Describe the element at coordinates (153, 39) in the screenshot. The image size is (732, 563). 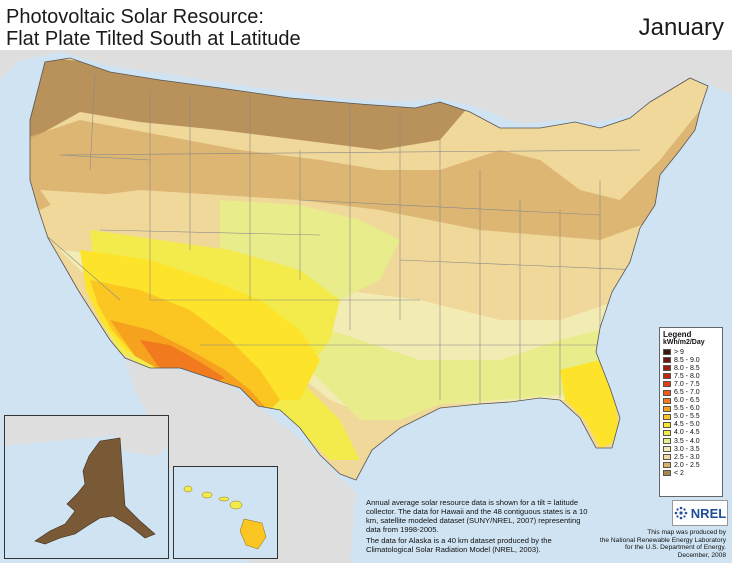
I see `map-title-line2: Flat Plate Tilted South at Latitude` at that location.